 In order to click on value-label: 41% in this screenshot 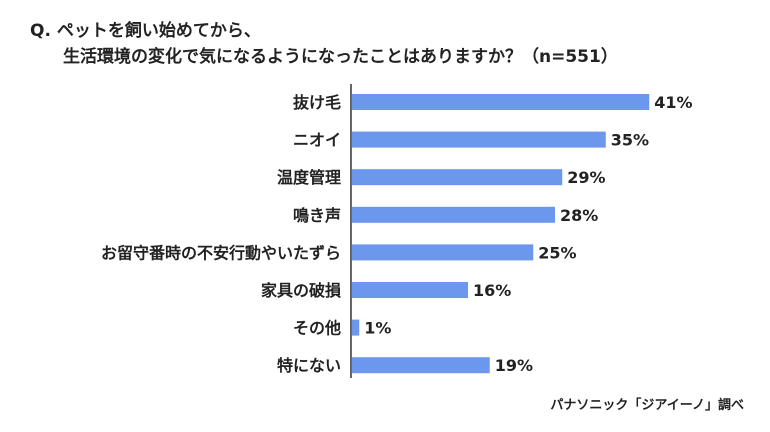, I will do `click(673, 102)`.